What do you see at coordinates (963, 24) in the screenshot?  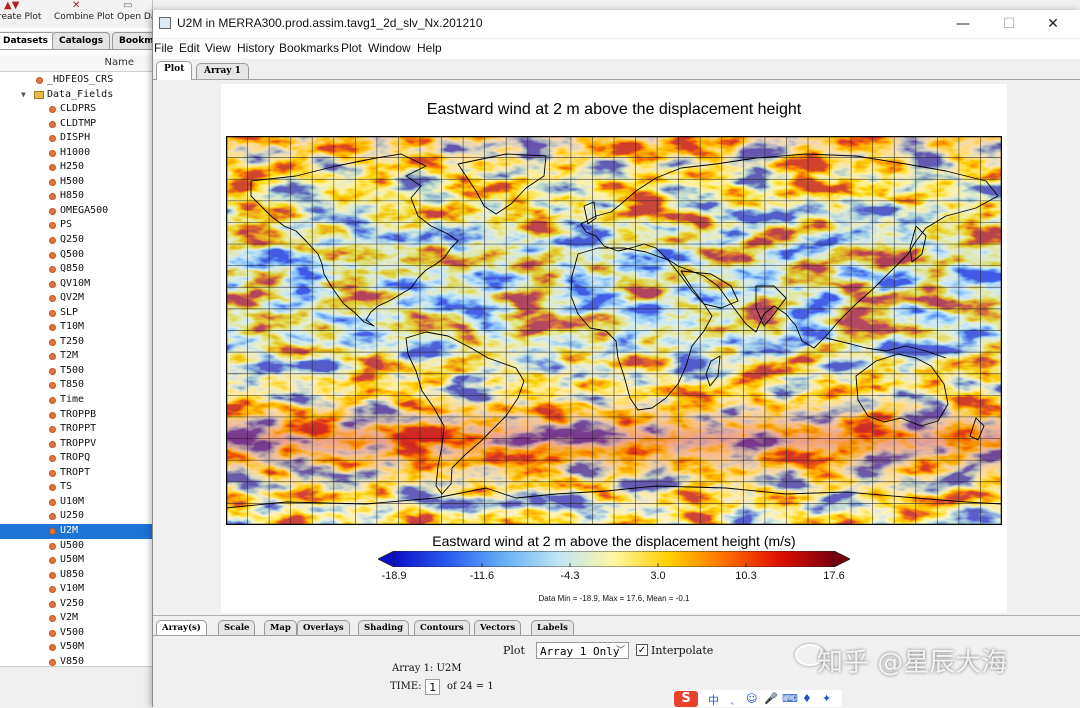 I see `minimize-button: —` at bounding box center [963, 24].